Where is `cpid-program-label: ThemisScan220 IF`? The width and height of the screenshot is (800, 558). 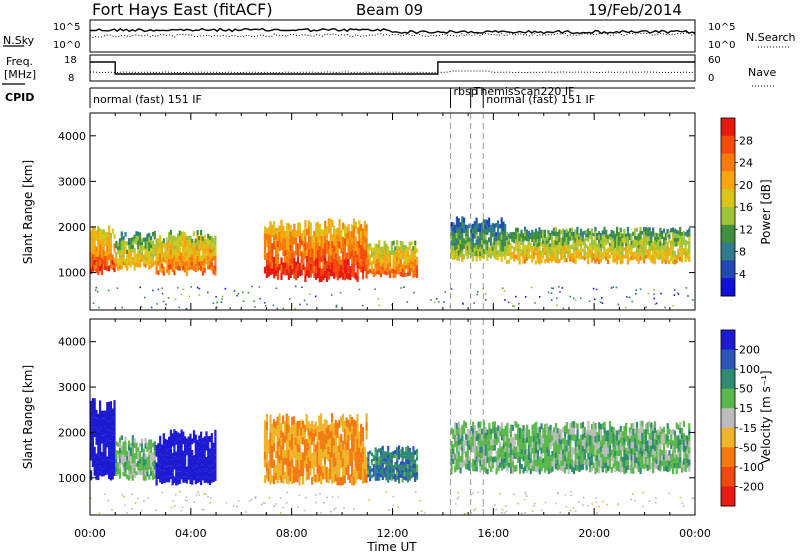 cpid-program-label: ThemisScan220 IF is located at coordinates (524, 91).